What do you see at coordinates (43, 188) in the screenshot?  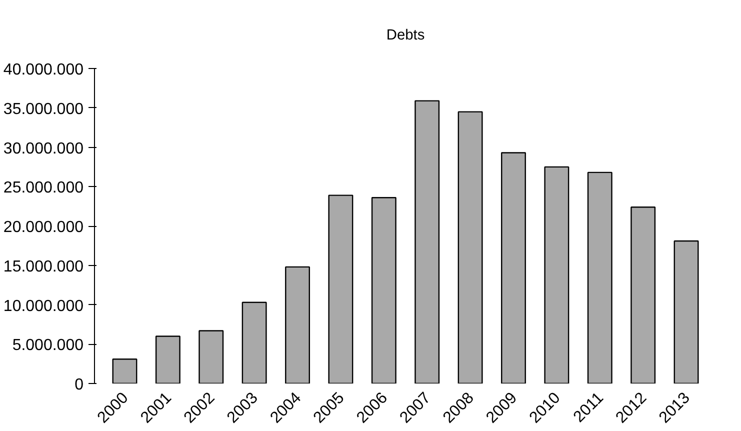 I see `y-tick-label: 25.000.000` at bounding box center [43, 188].